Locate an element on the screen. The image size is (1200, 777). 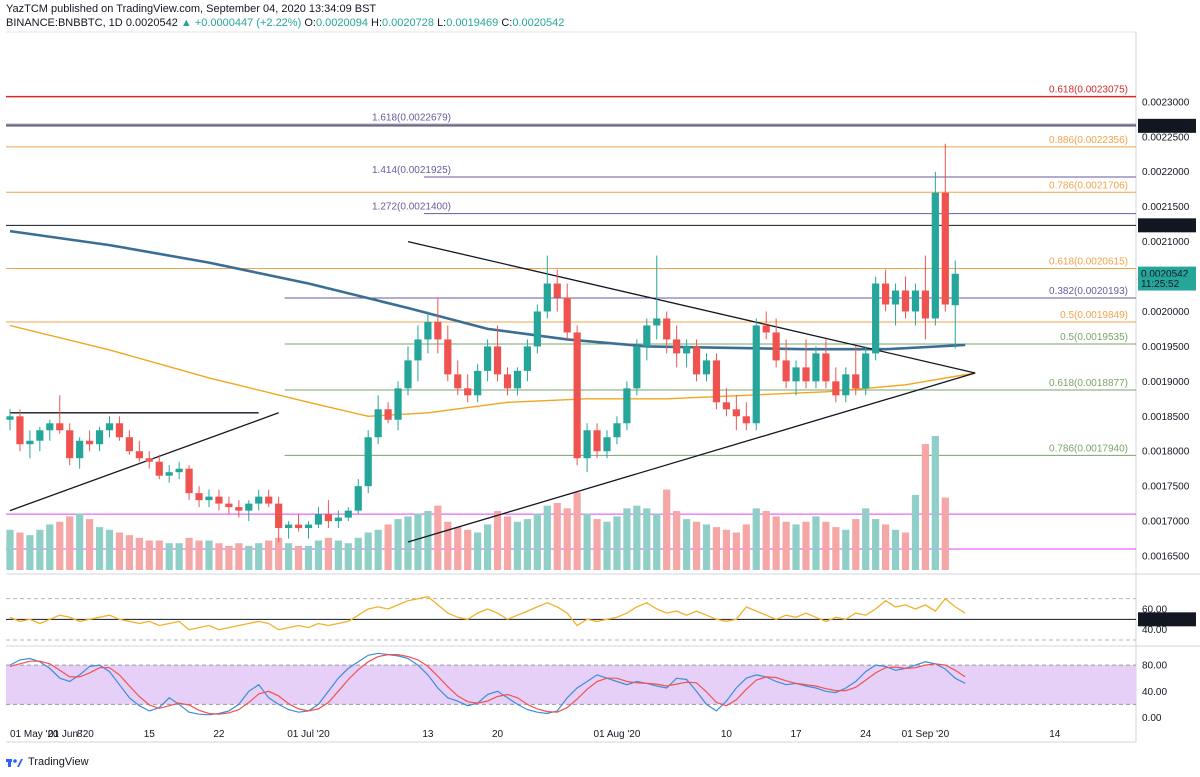
brand-name: TradingView is located at coordinates (58, 762).